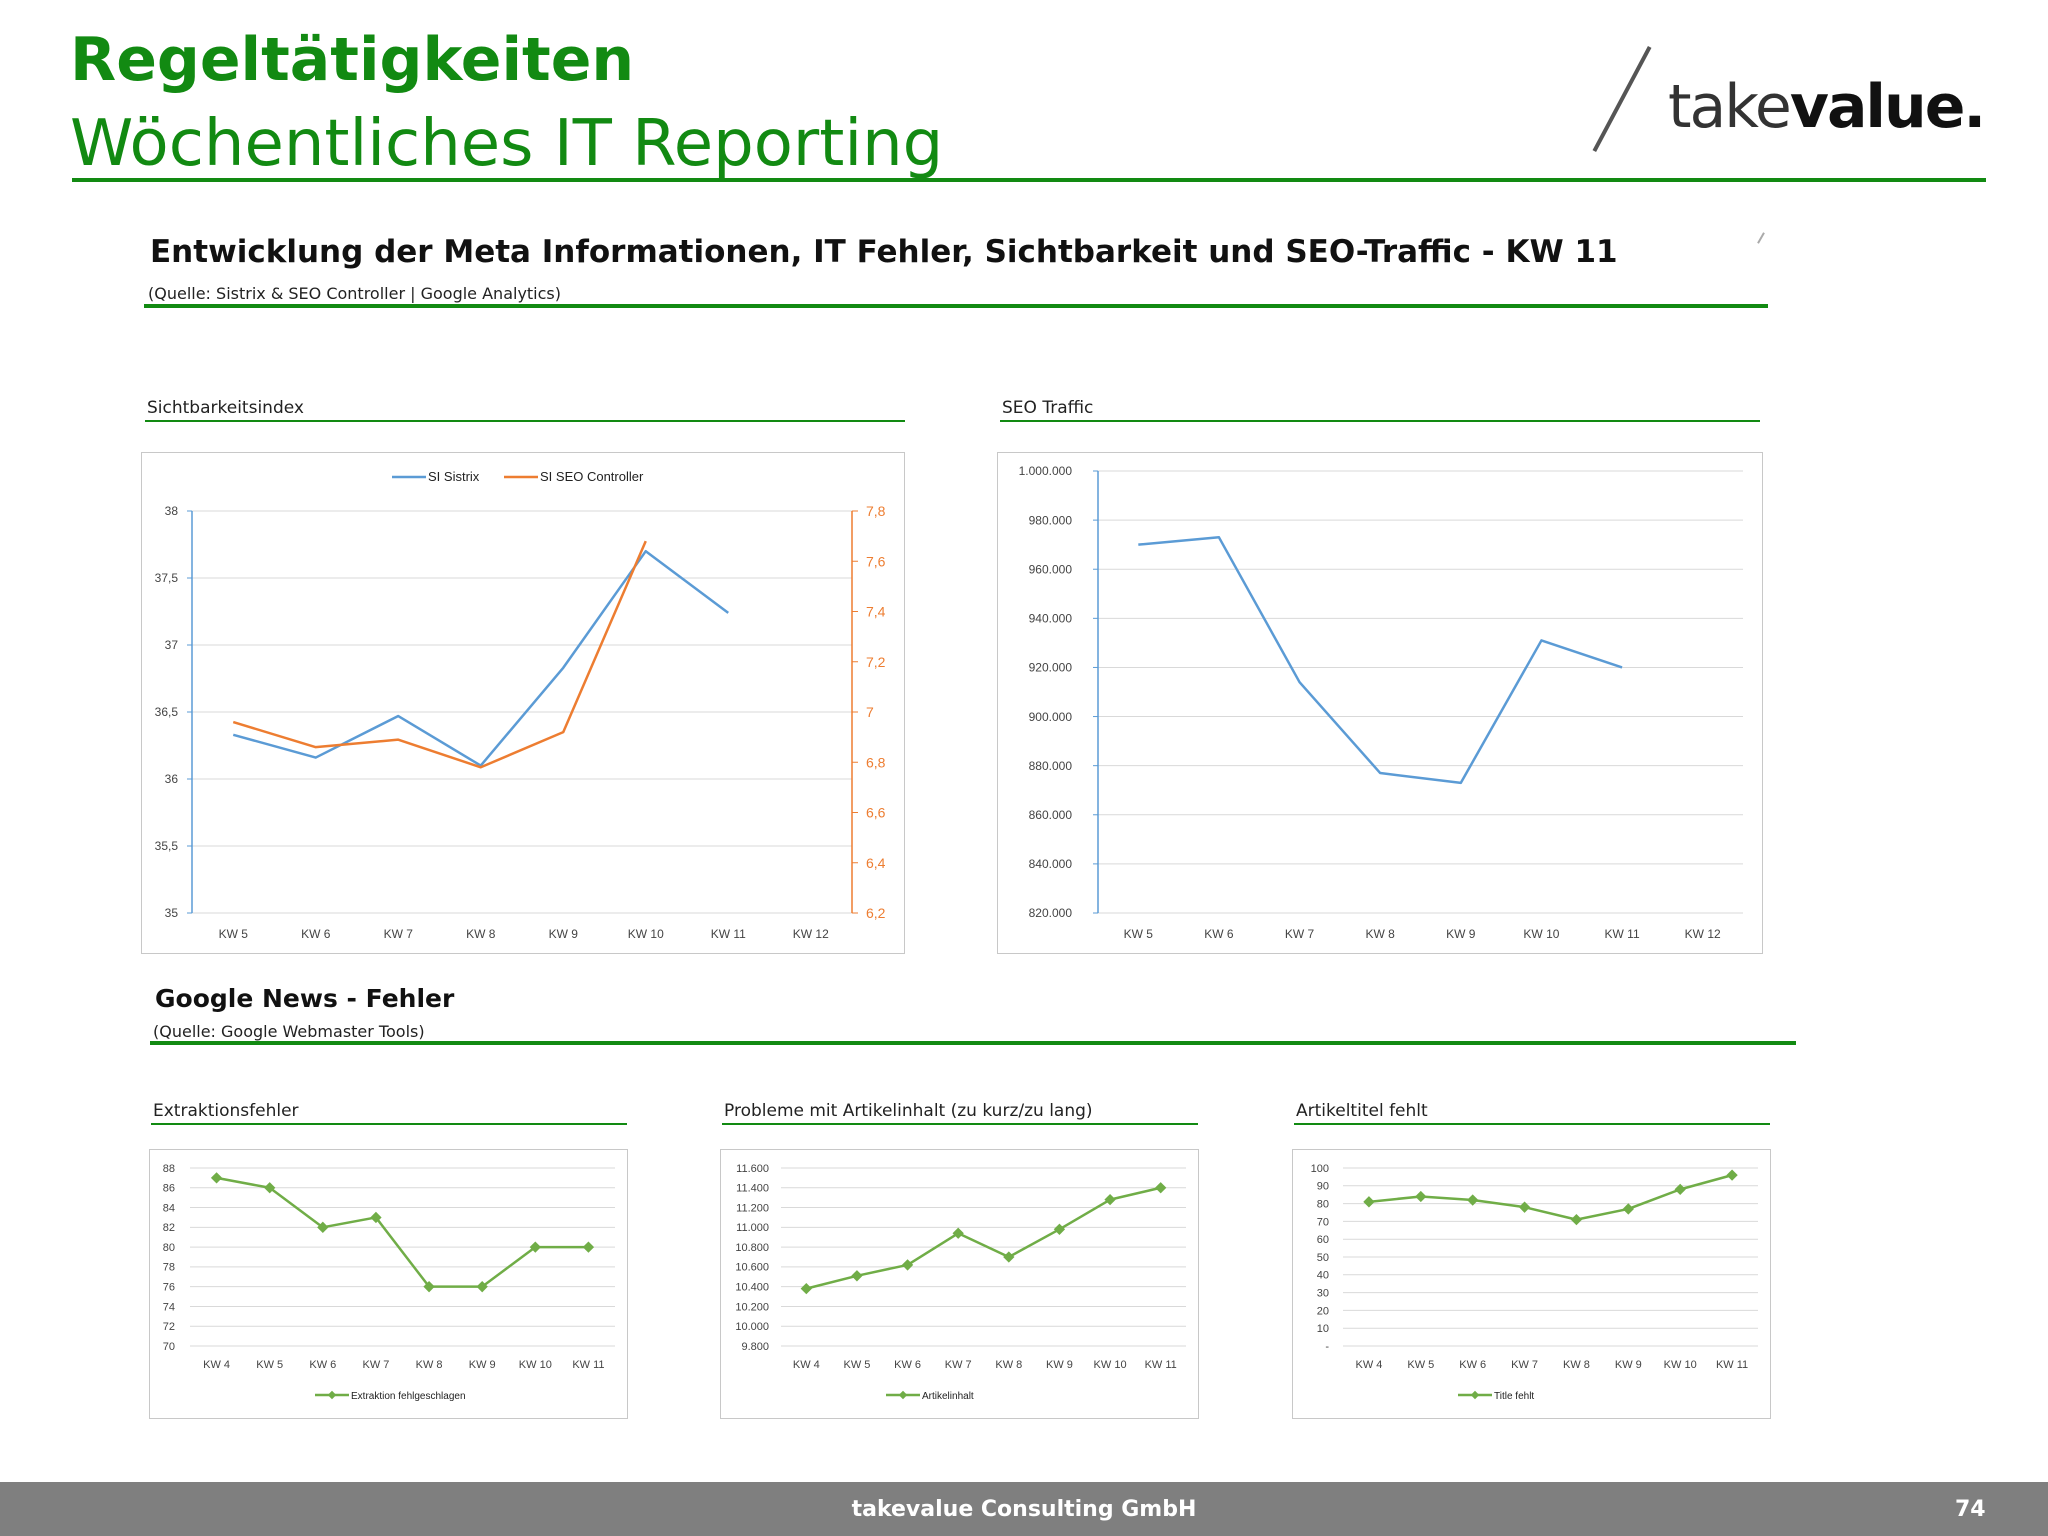 The image size is (2048, 1536). I want to click on y2-tick-label: 6,2, so click(876, 913).